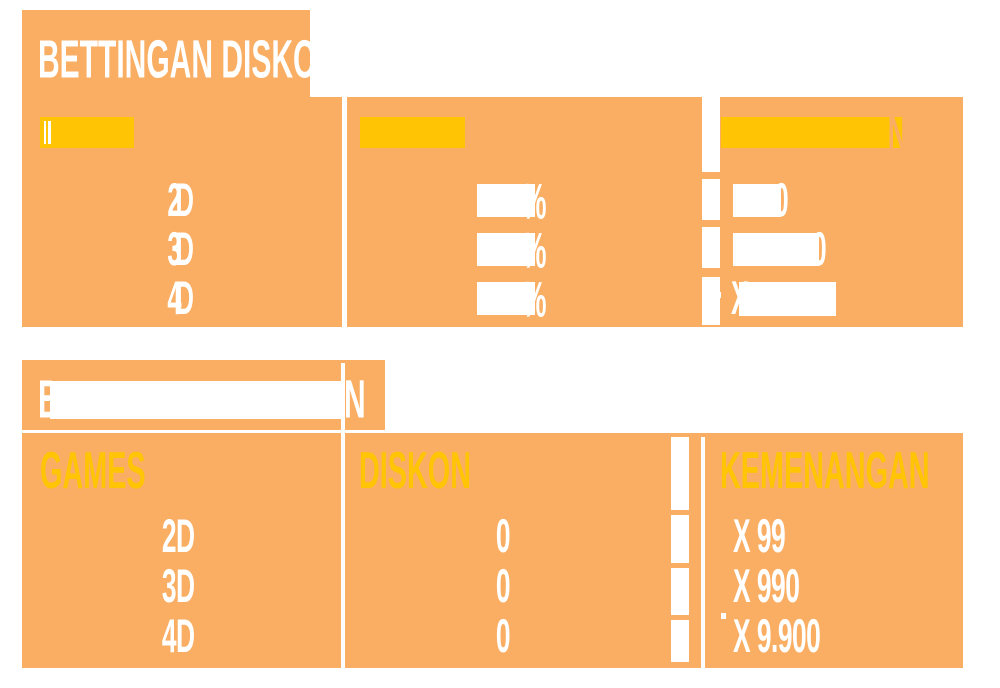 This screenshot has width=1000, height=688. What do you see at coordinates (825, 471) in the screenshot?
I see `kemenangan-header: KEMENANGAN` at bounding box center [825, 471].